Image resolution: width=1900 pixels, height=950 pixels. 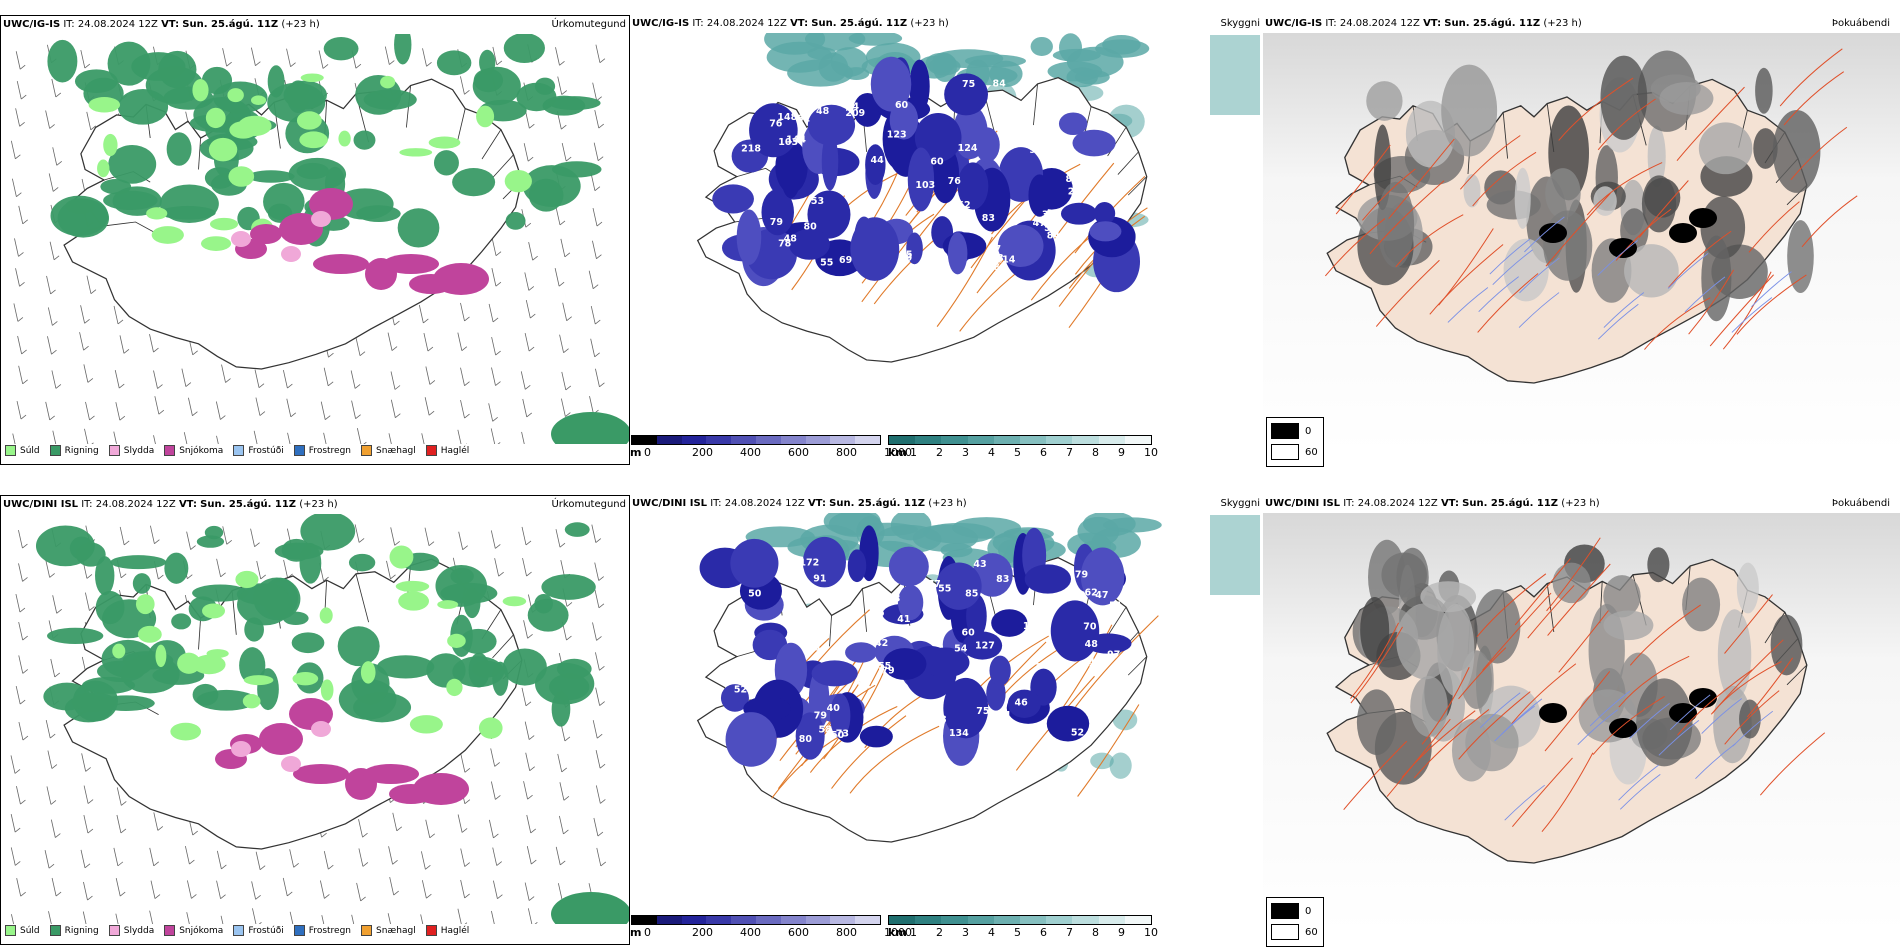 I want to click on cloud-base-value: 85, so click(x=905, y=254).